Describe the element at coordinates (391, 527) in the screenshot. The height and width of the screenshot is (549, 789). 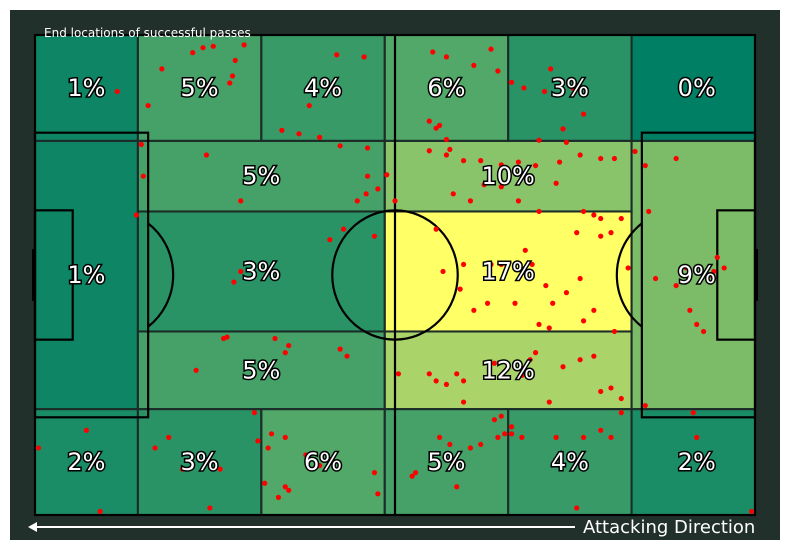
I see `attacking-direction-indicator: Attacking Direction` at that location.